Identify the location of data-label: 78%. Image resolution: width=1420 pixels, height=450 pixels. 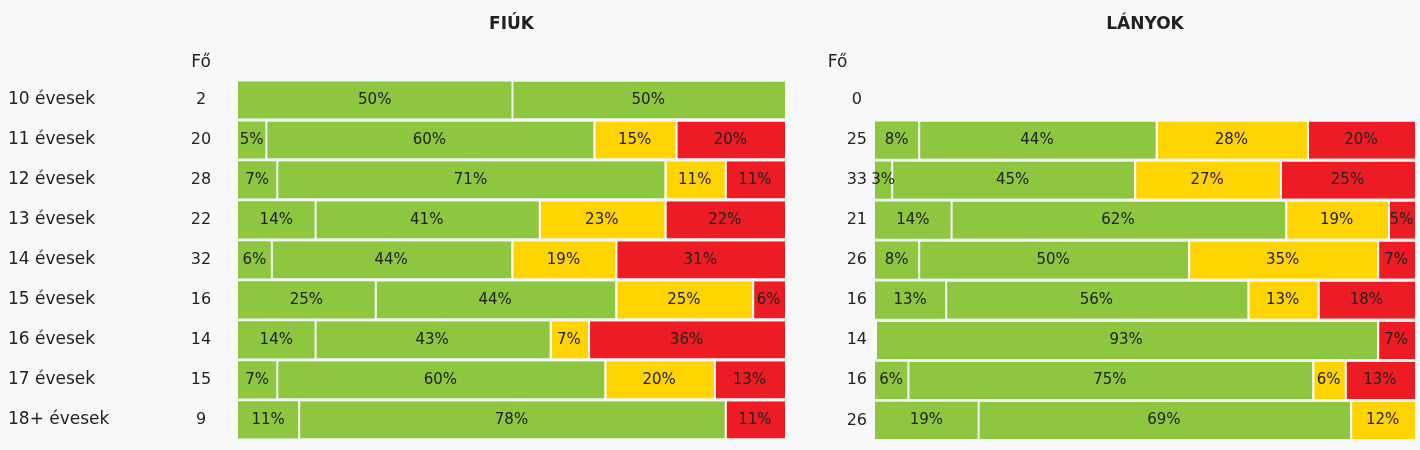
(511, 418).